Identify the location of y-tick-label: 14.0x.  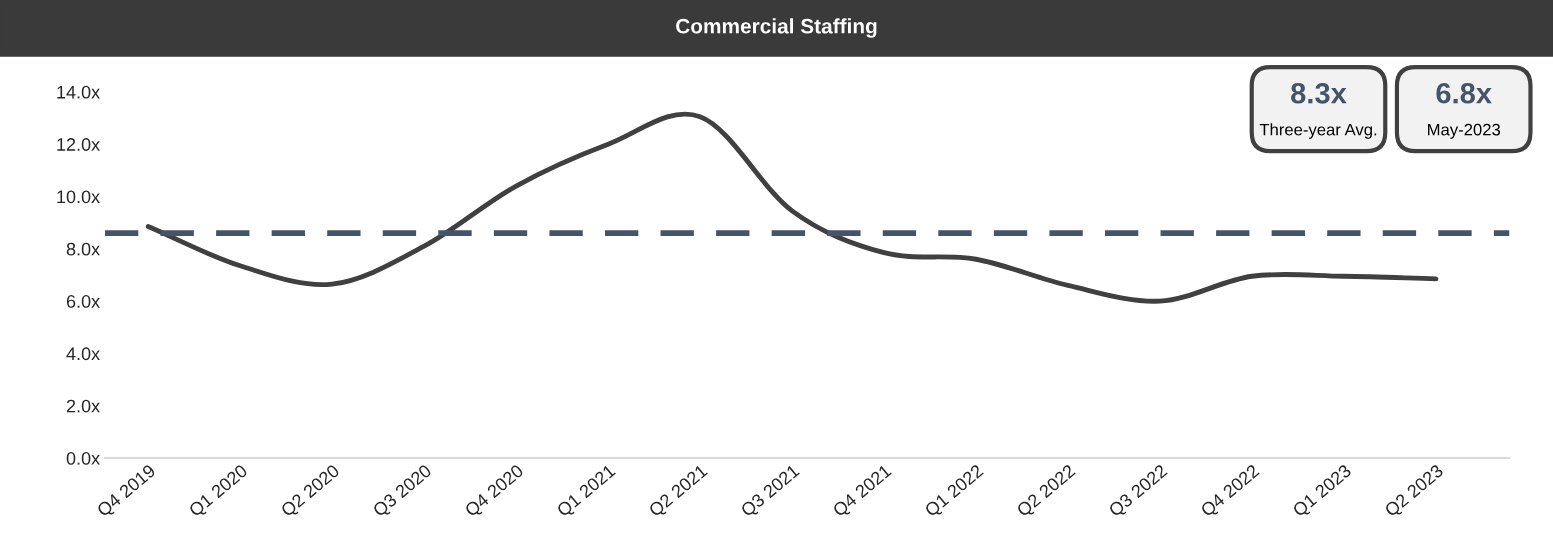
(78, 92).